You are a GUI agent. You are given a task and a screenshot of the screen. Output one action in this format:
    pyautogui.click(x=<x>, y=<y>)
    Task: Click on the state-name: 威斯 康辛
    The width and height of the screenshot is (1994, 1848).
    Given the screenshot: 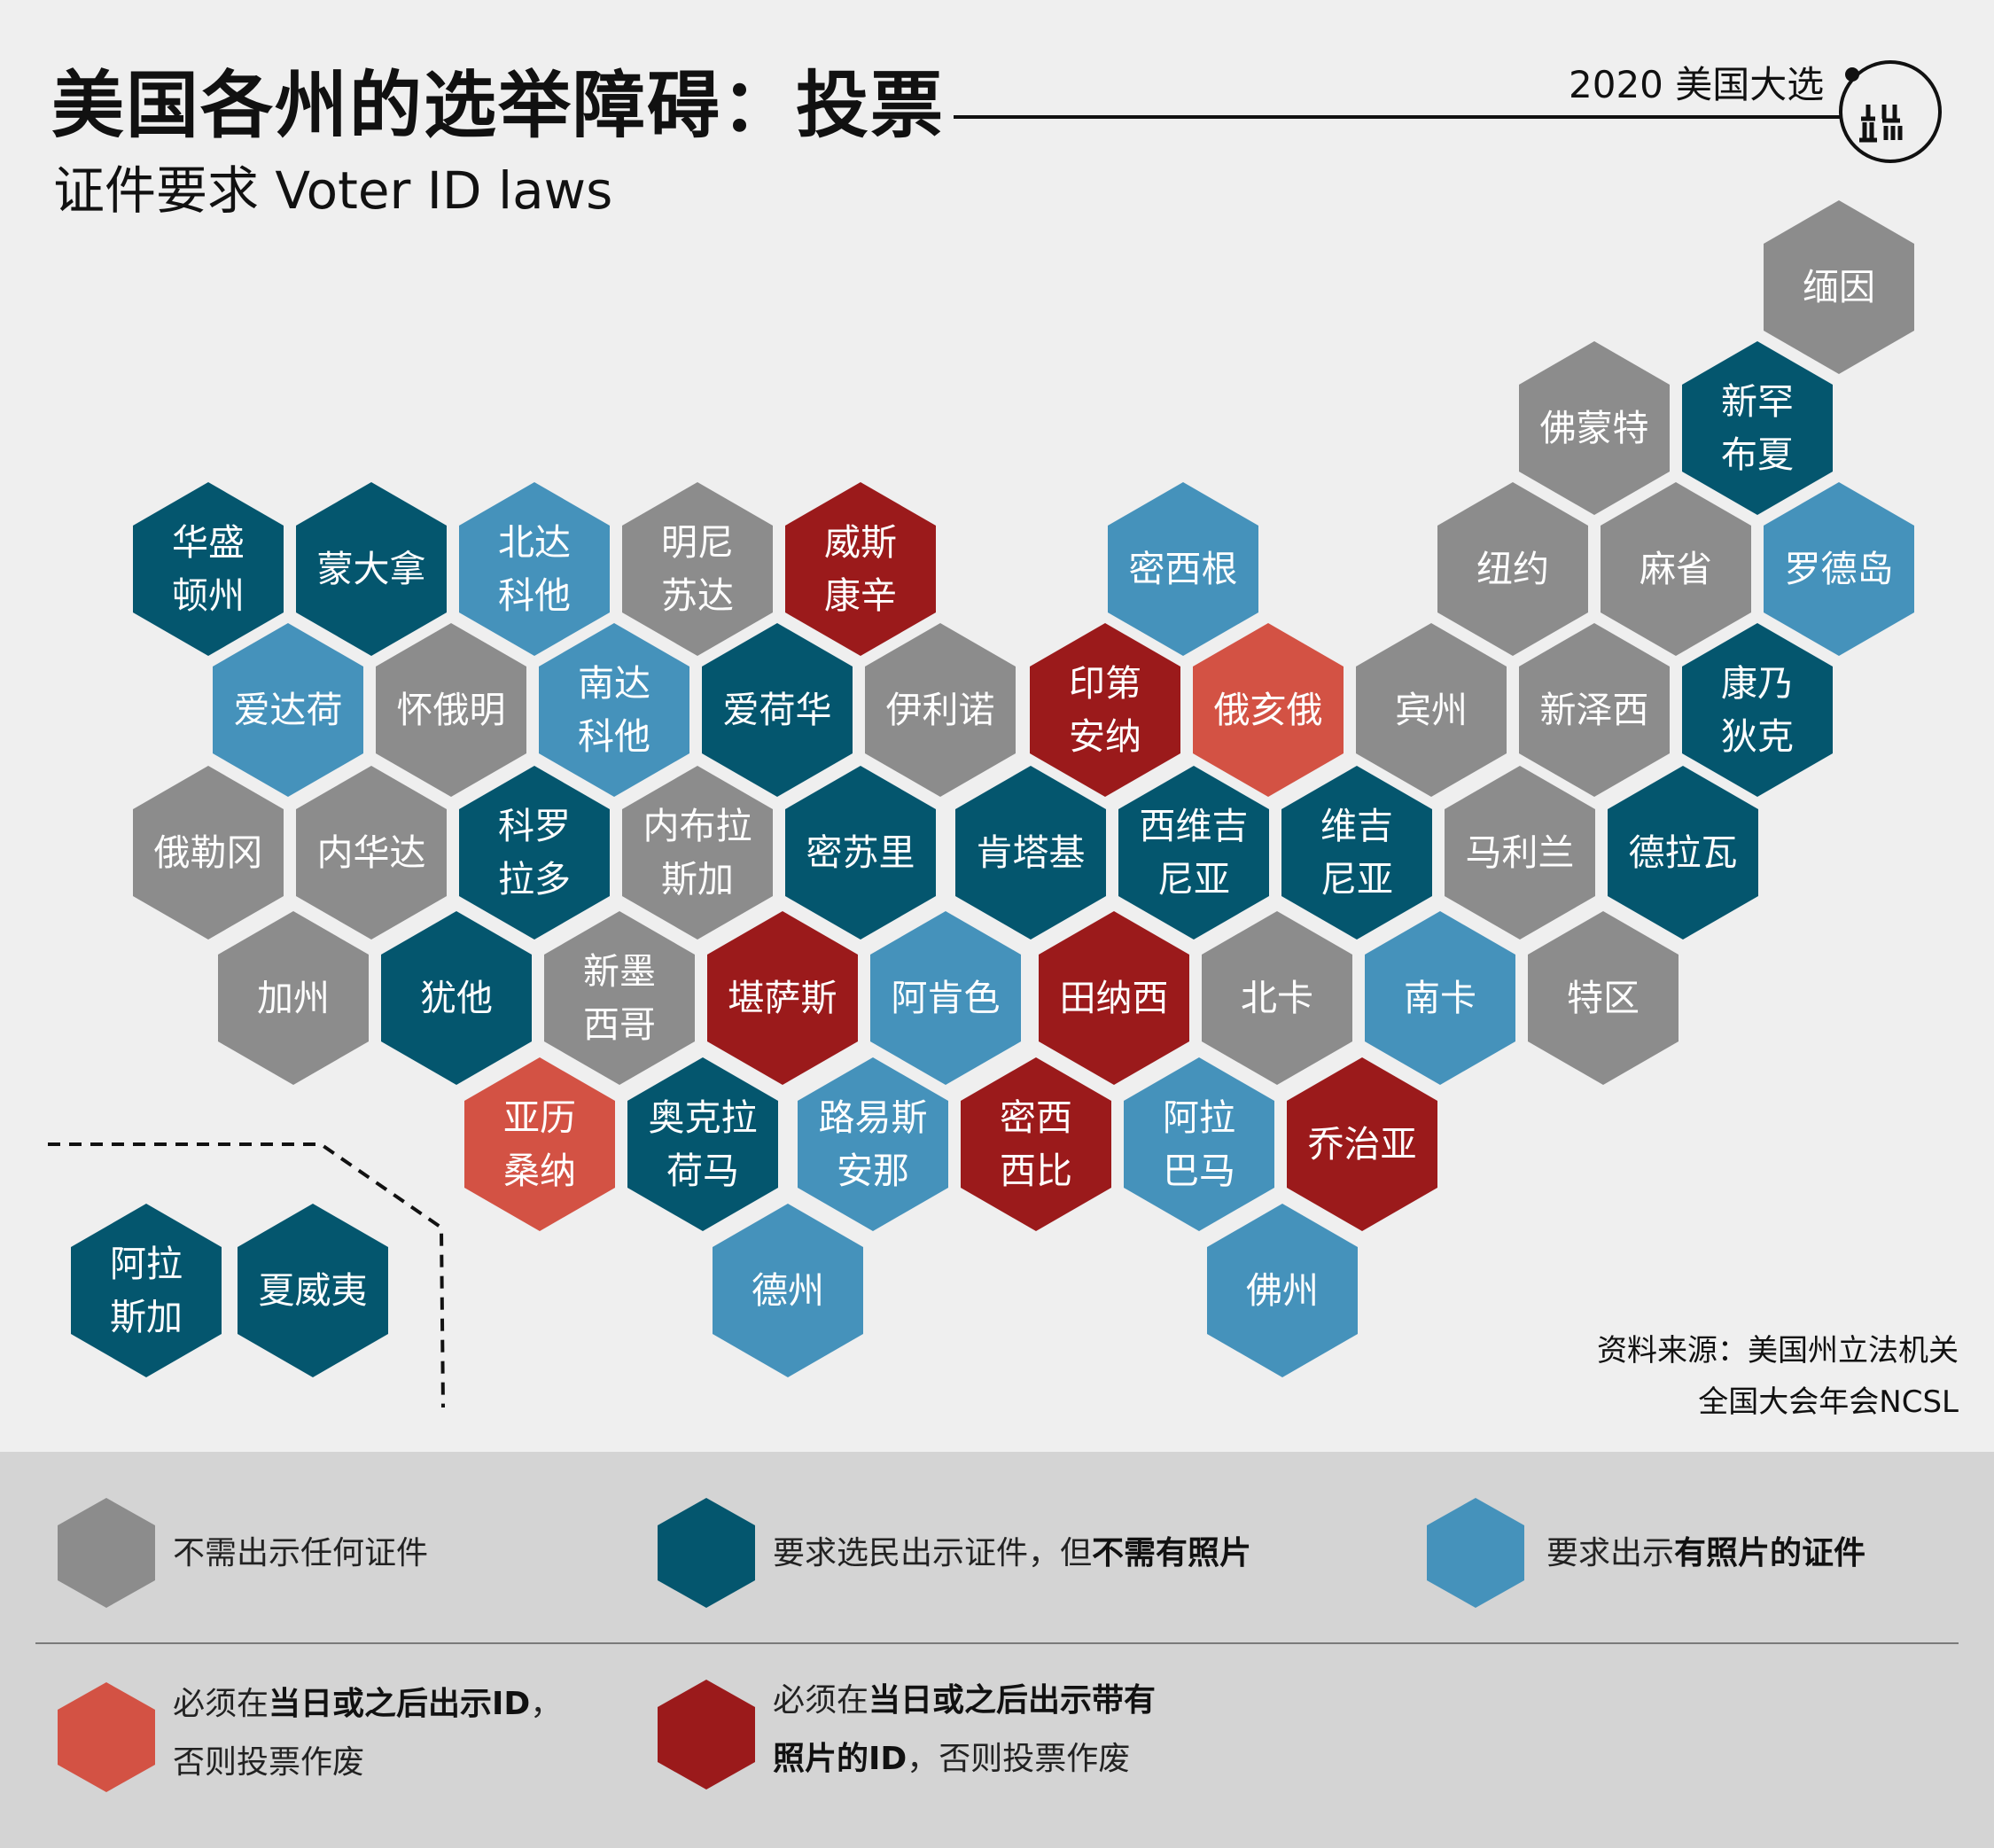 What is the action you would take?
    pyautogui.click(x=861, y=569)
    